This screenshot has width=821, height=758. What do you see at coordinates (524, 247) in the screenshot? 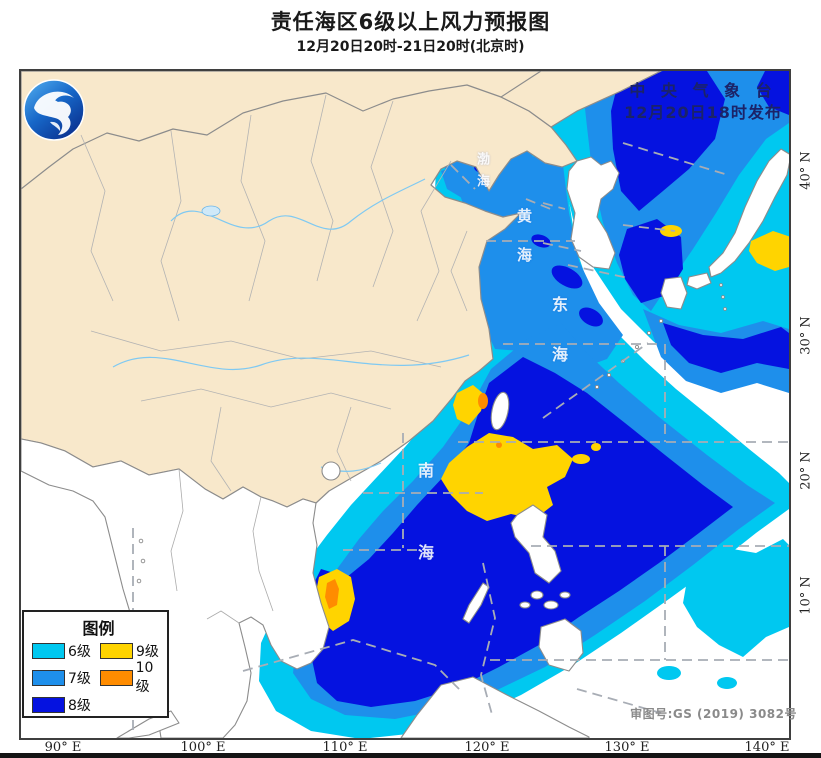
I see `sea-label-yellow-sea: 黄海` at bounding box center [524, 247].